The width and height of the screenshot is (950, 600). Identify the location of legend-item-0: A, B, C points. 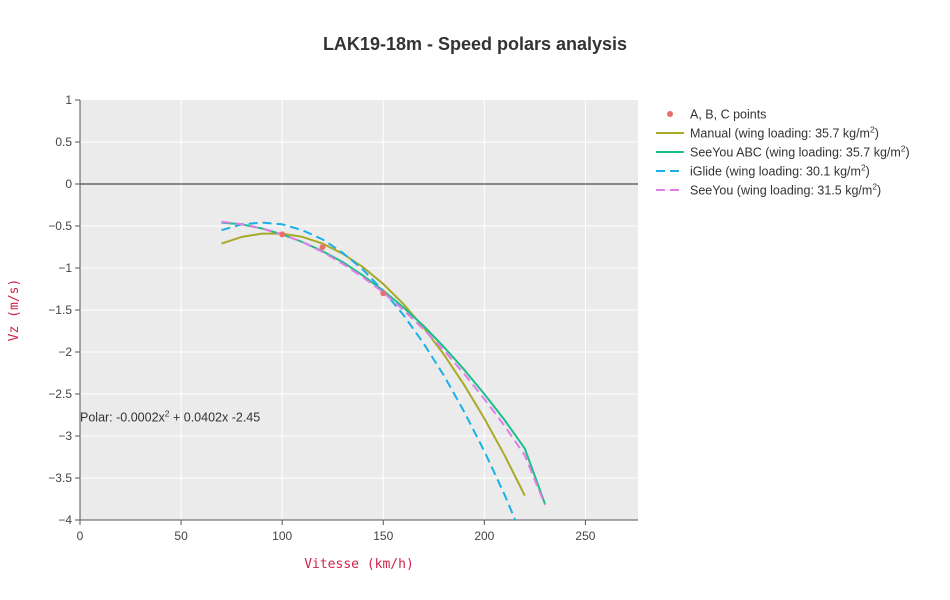
(716, 115).